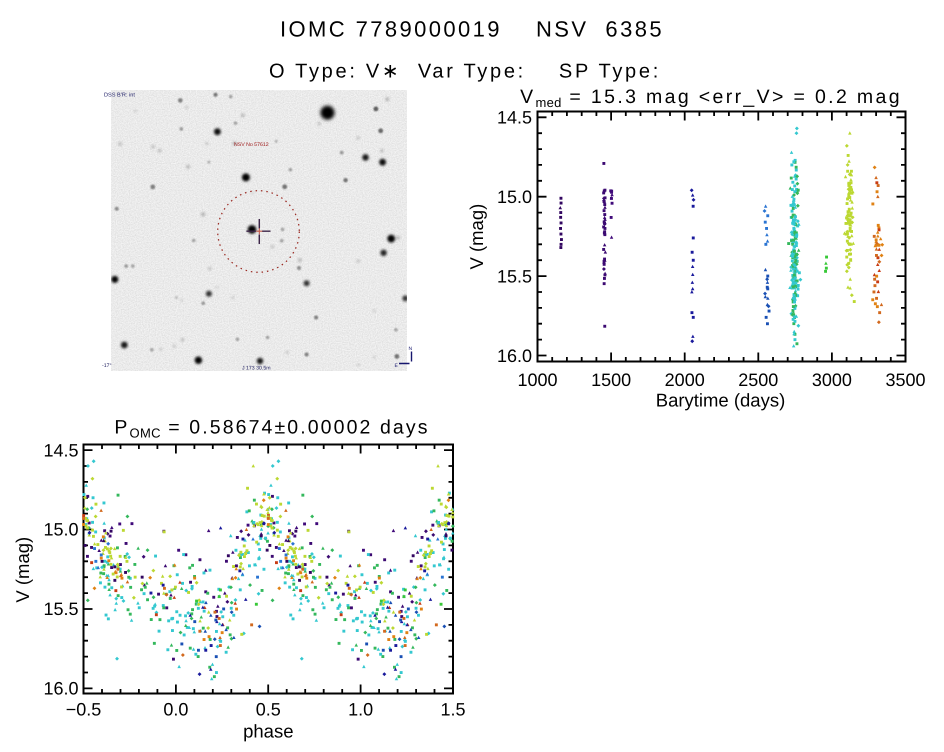 The image size is (944, 752). Describe the element at coordinates (256, 369) in the screenshot. I see `svg-text: J 173 30.5m` at that location.